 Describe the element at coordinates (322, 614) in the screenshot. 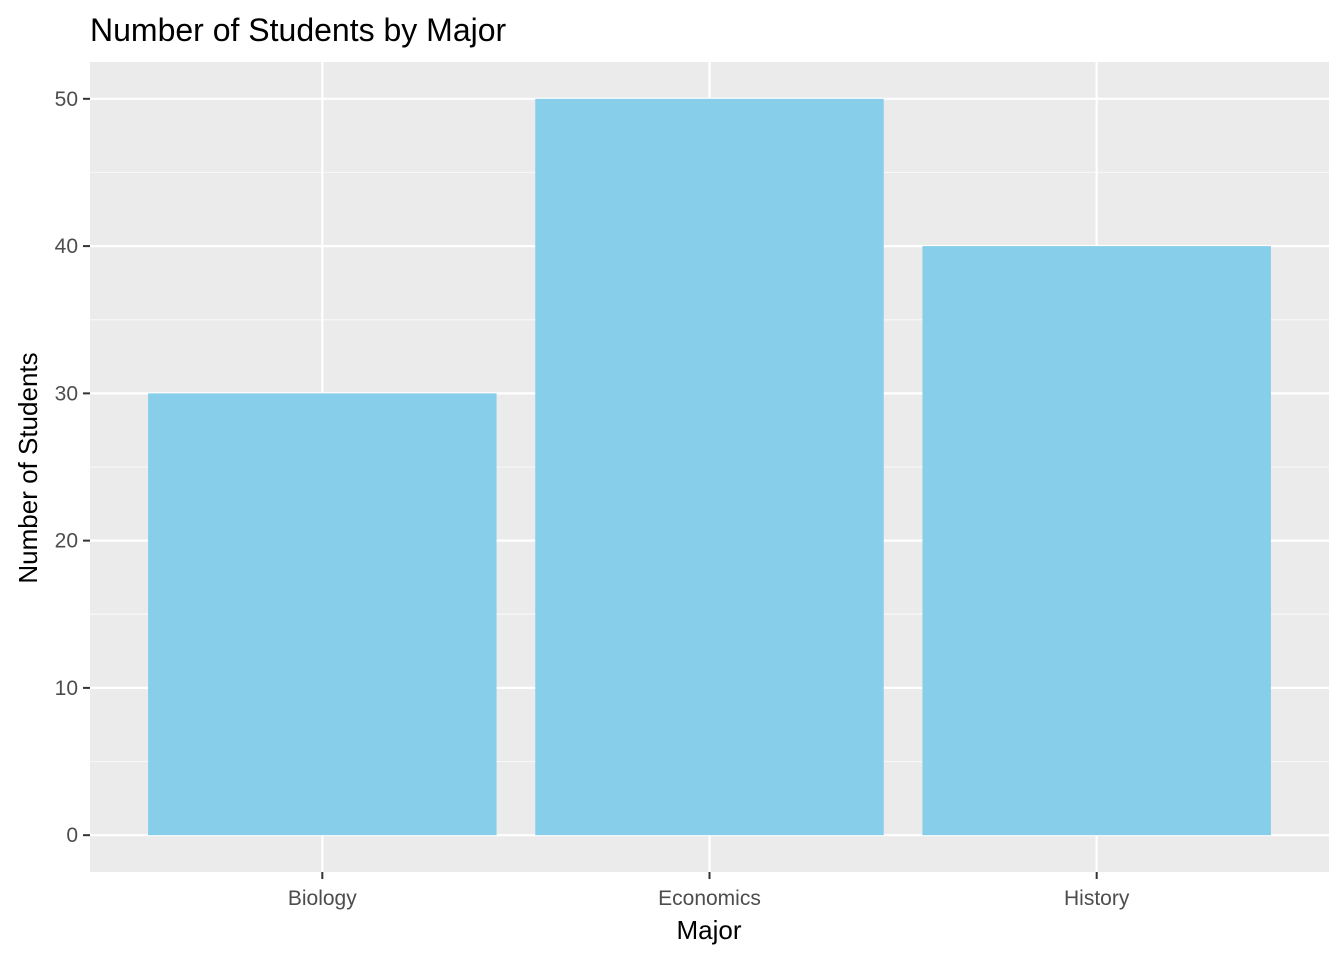

I see `bar-biology` at that location.